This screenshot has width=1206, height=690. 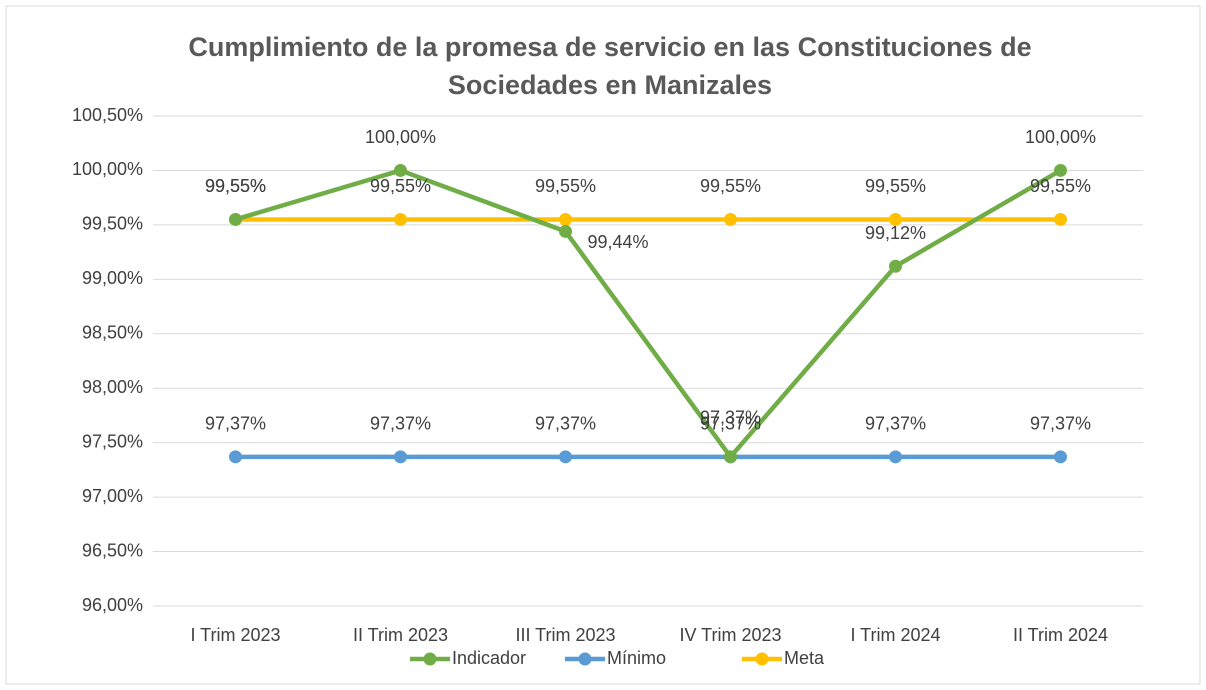 What do you see at coordinates (895, 635) in the screenshot?
I see `x-tick-label: I Trim 2024` at bounding box center [895, 635].